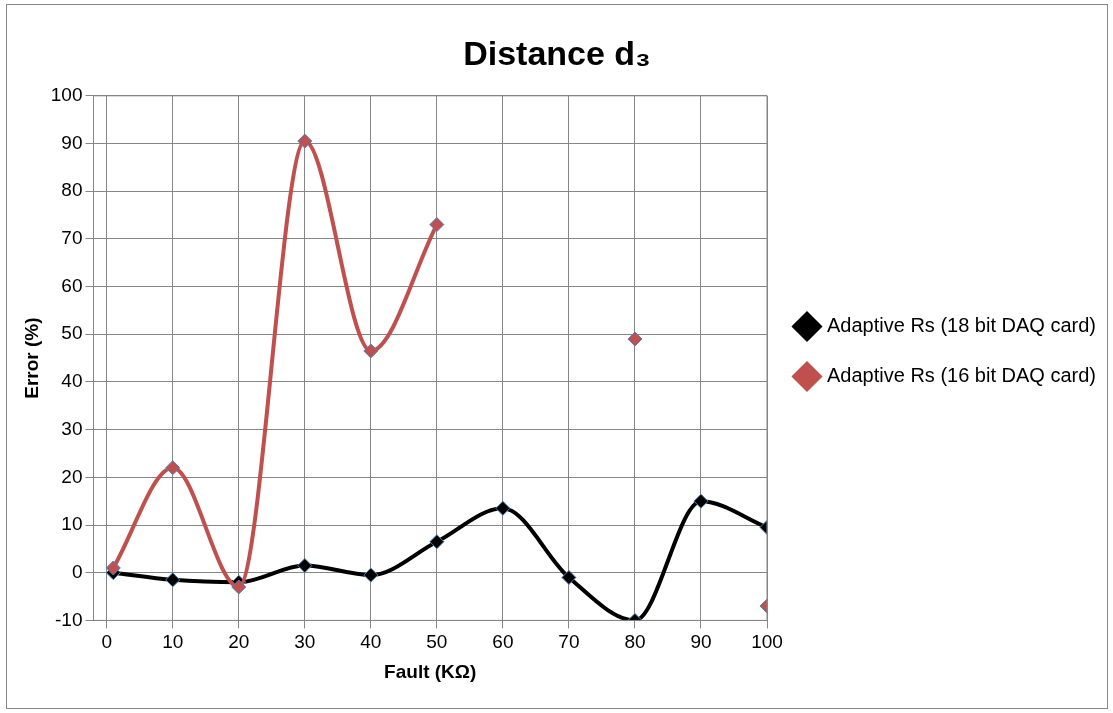 The image size is (1113, 713). Describe the element at coordinates (701, 642) in the screenshot. I see `x-tick-label: 90` at that location.